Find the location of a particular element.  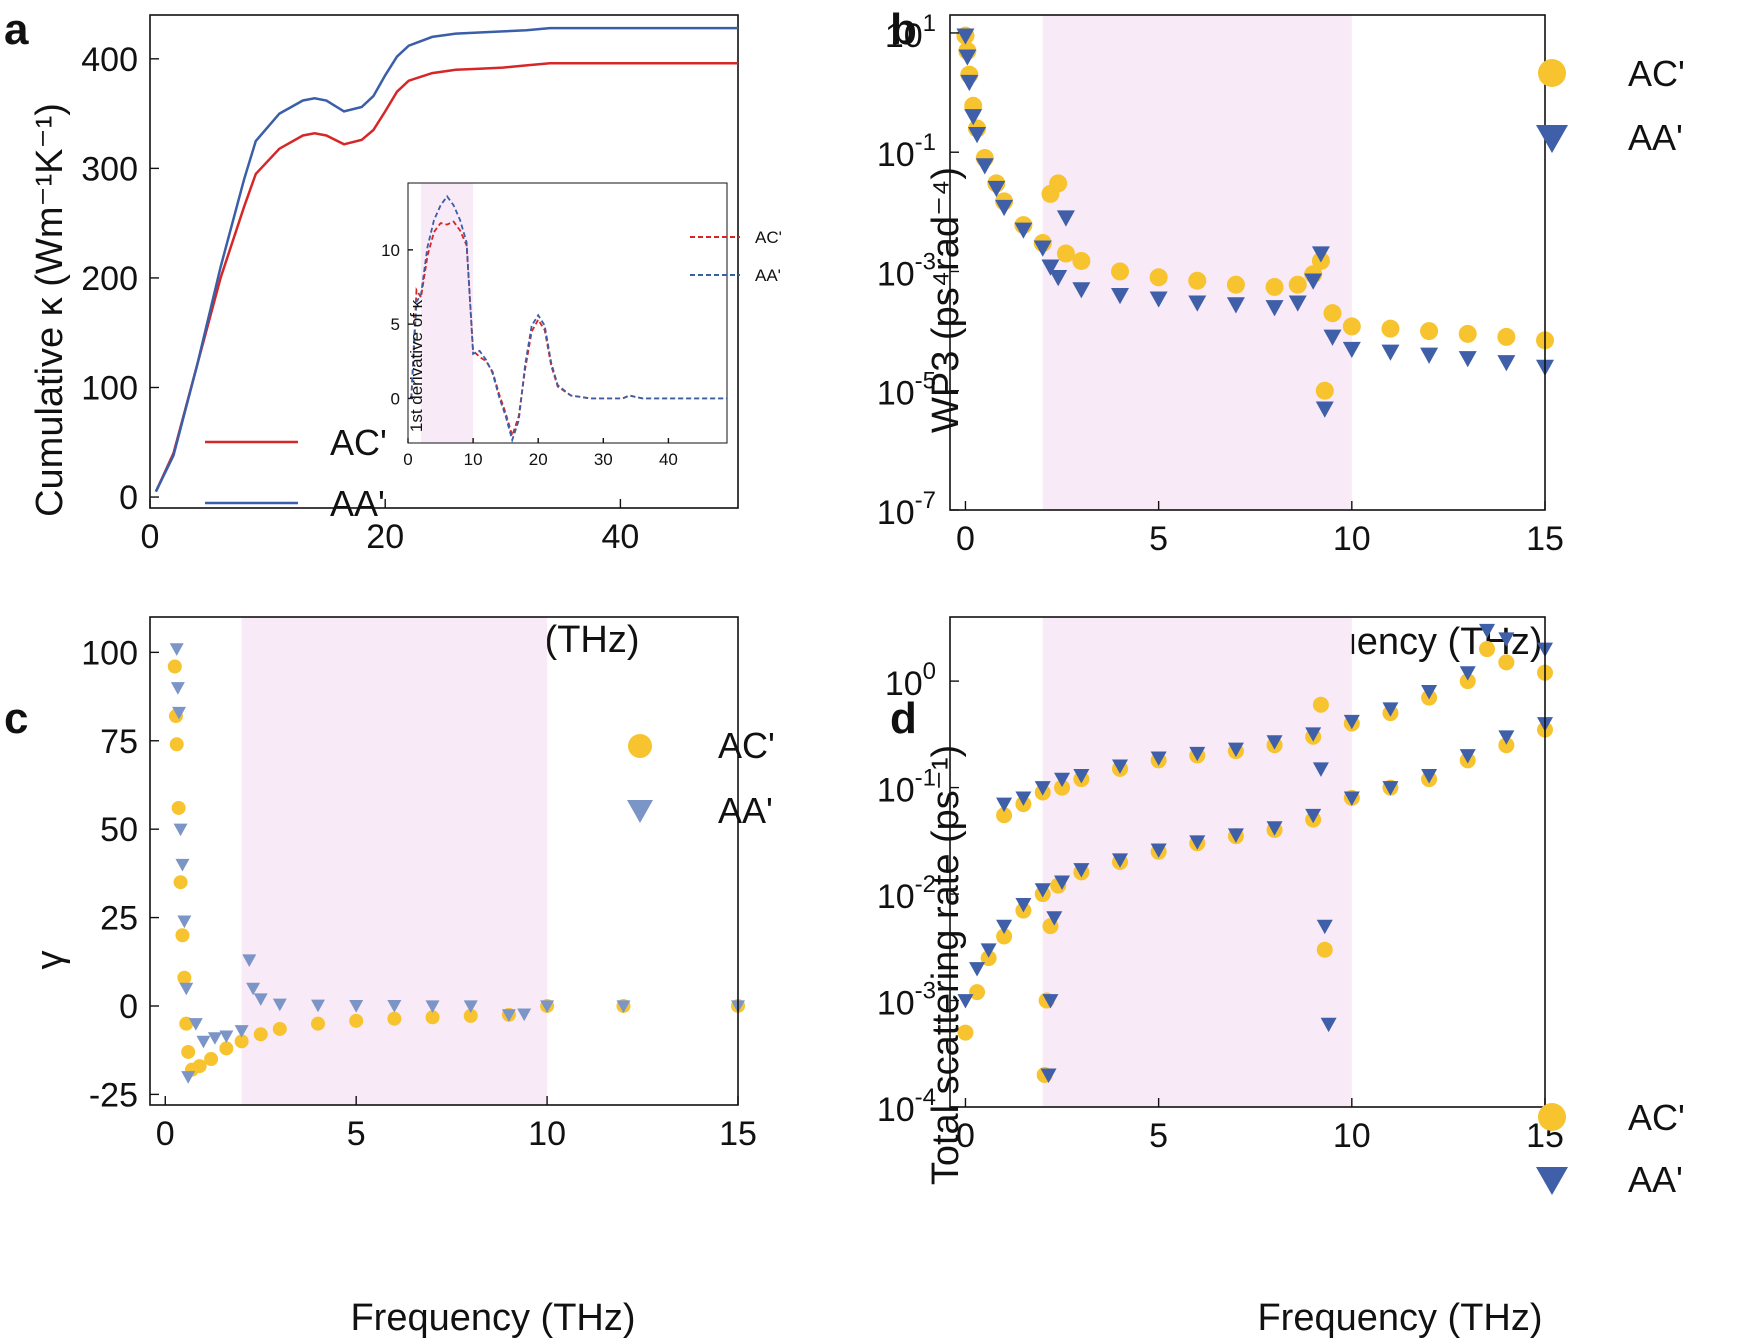

x-tick-label: 10 is located at coordinates (1352, 539).